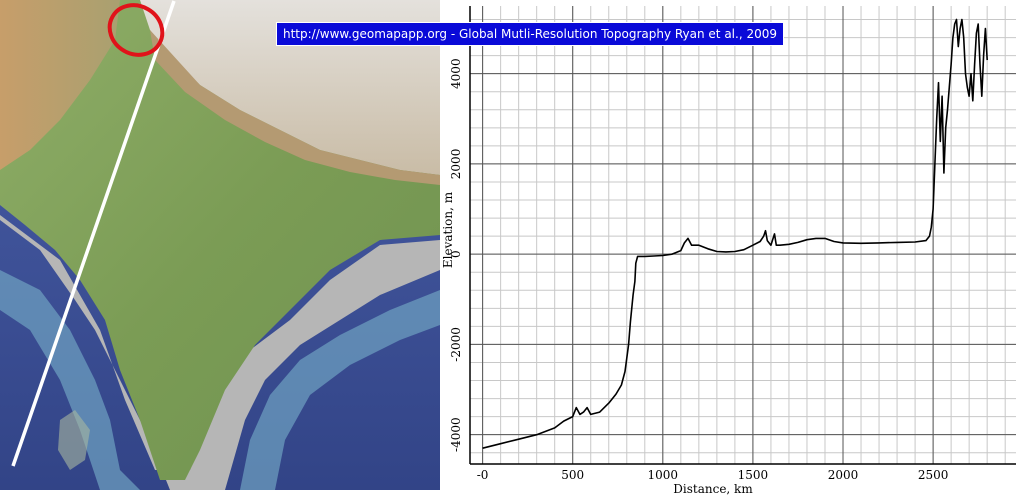  I want to click on y-tick-label: 2000, so click(456, 164).